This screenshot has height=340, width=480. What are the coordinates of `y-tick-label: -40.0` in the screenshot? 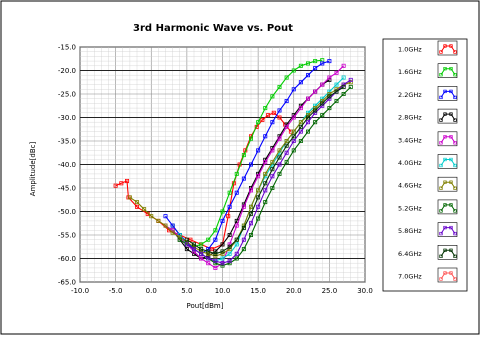 It's located at (67, 165).